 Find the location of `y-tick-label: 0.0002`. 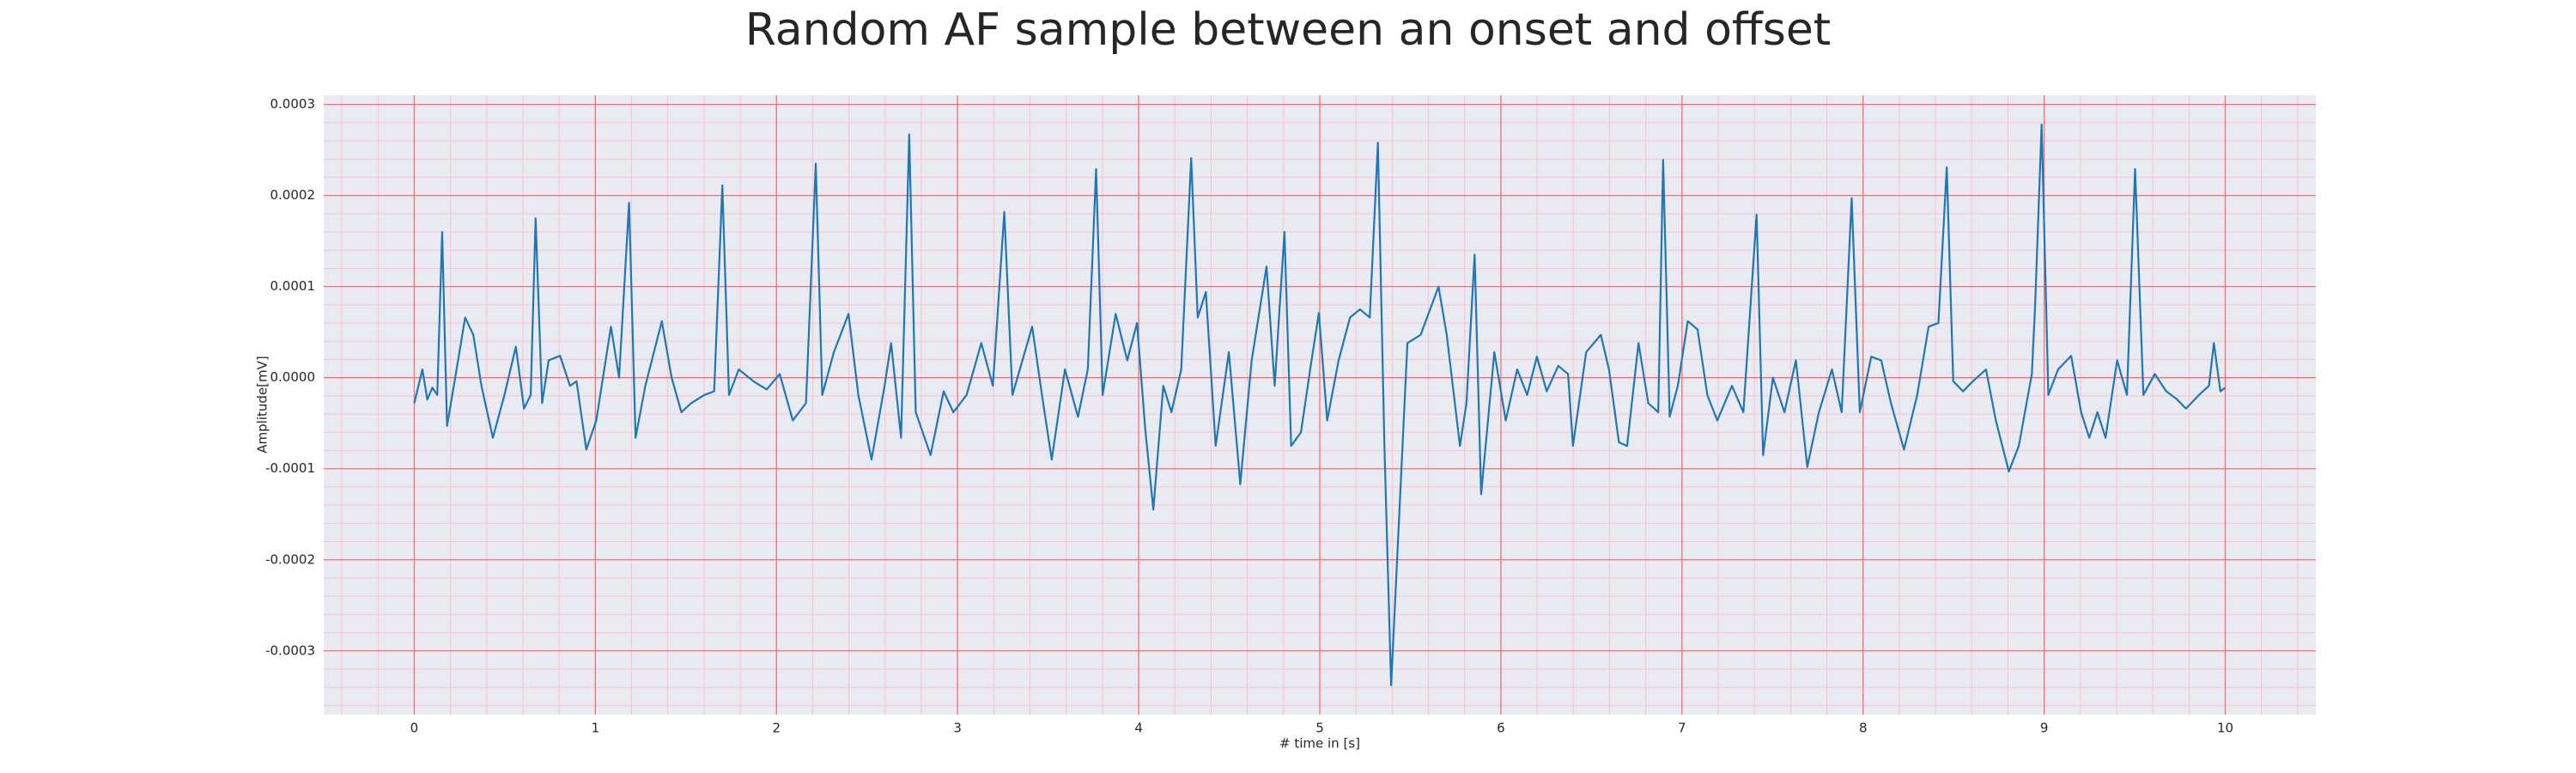

y-tick-label: 0.0002 is located at coordinates (293, 195).